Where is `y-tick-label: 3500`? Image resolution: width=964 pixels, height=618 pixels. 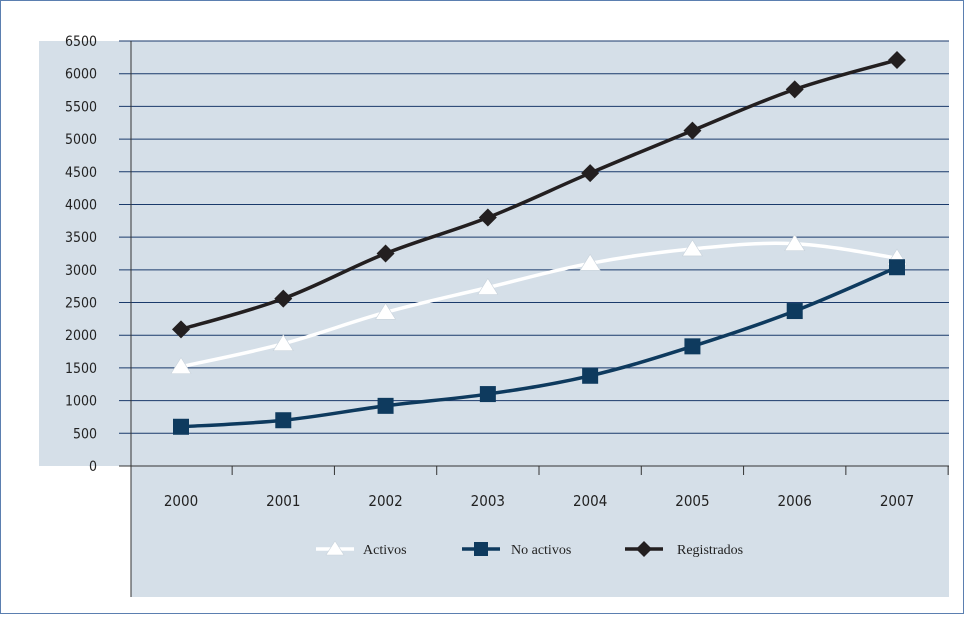
y-tick-label: 3500 is located at coordinates (81, 238).